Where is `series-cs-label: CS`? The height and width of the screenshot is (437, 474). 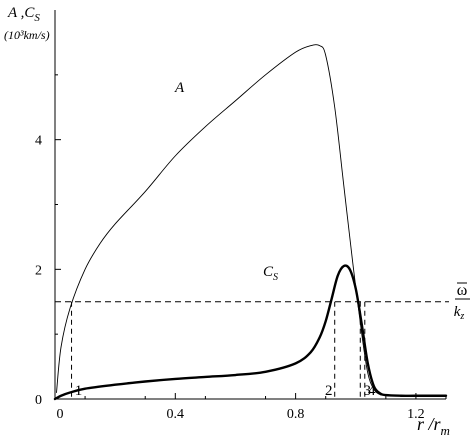
series-cs-label: CS is located at coordinates (270, 273).